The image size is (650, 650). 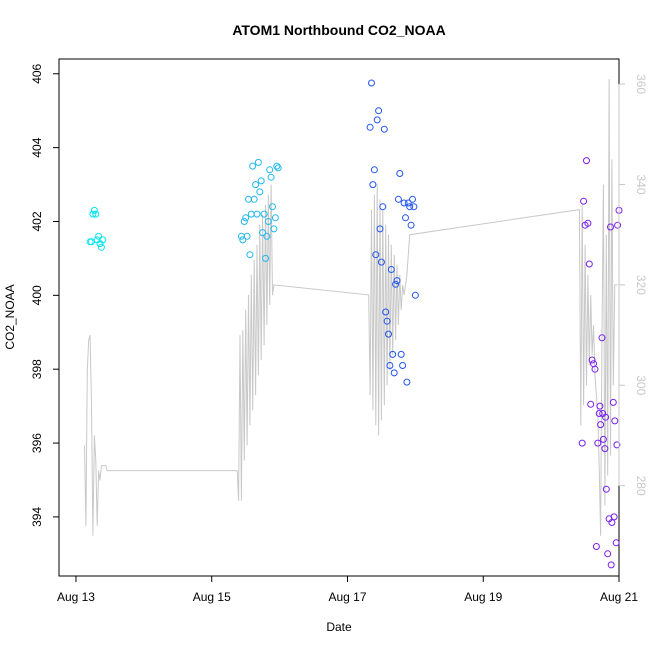 I want to click on y-axis-left: 394 396 398 400 402 404 406, so click(x=45, y=295).